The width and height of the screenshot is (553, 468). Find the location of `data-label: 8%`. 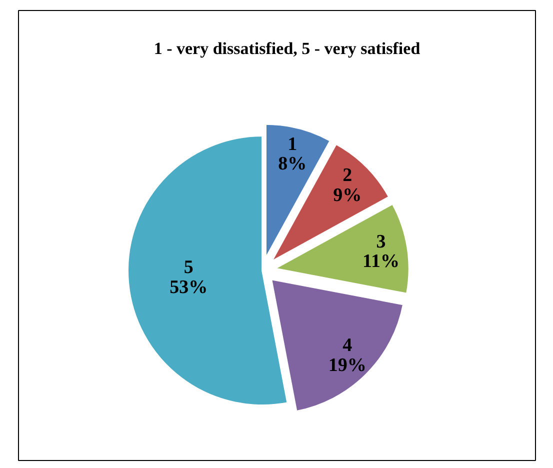

data-label: 8% is located at coordinates (292, 164).